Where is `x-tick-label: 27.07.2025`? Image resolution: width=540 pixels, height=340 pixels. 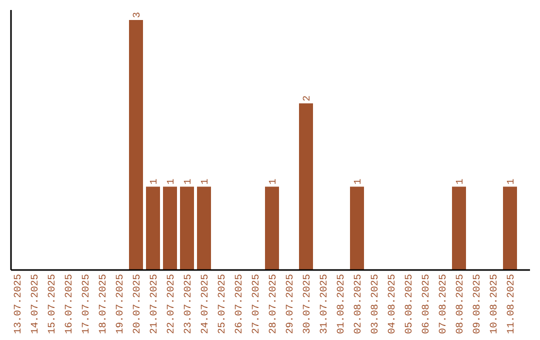 x-tick-label: 27.07.2025 is located at coordinates (257, 304).